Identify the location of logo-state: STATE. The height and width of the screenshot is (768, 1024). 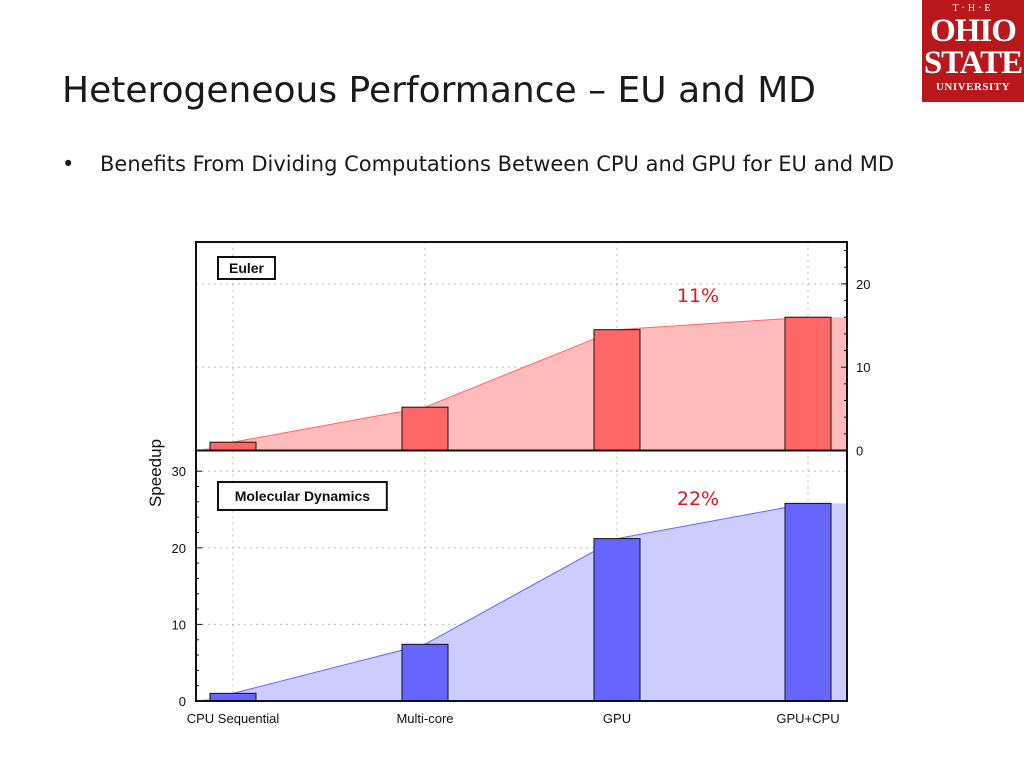
(973, 63).